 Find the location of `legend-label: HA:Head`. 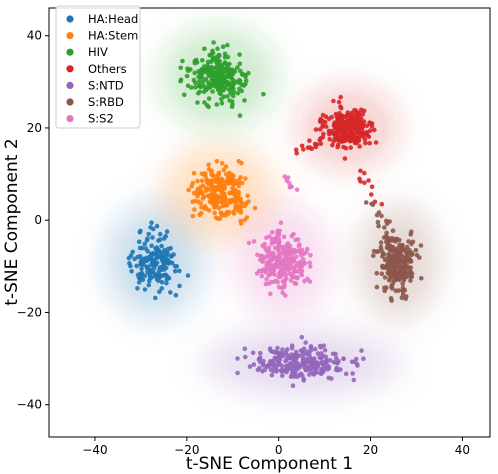

legend-label: HA:Head is located at coordinates (113, 19).